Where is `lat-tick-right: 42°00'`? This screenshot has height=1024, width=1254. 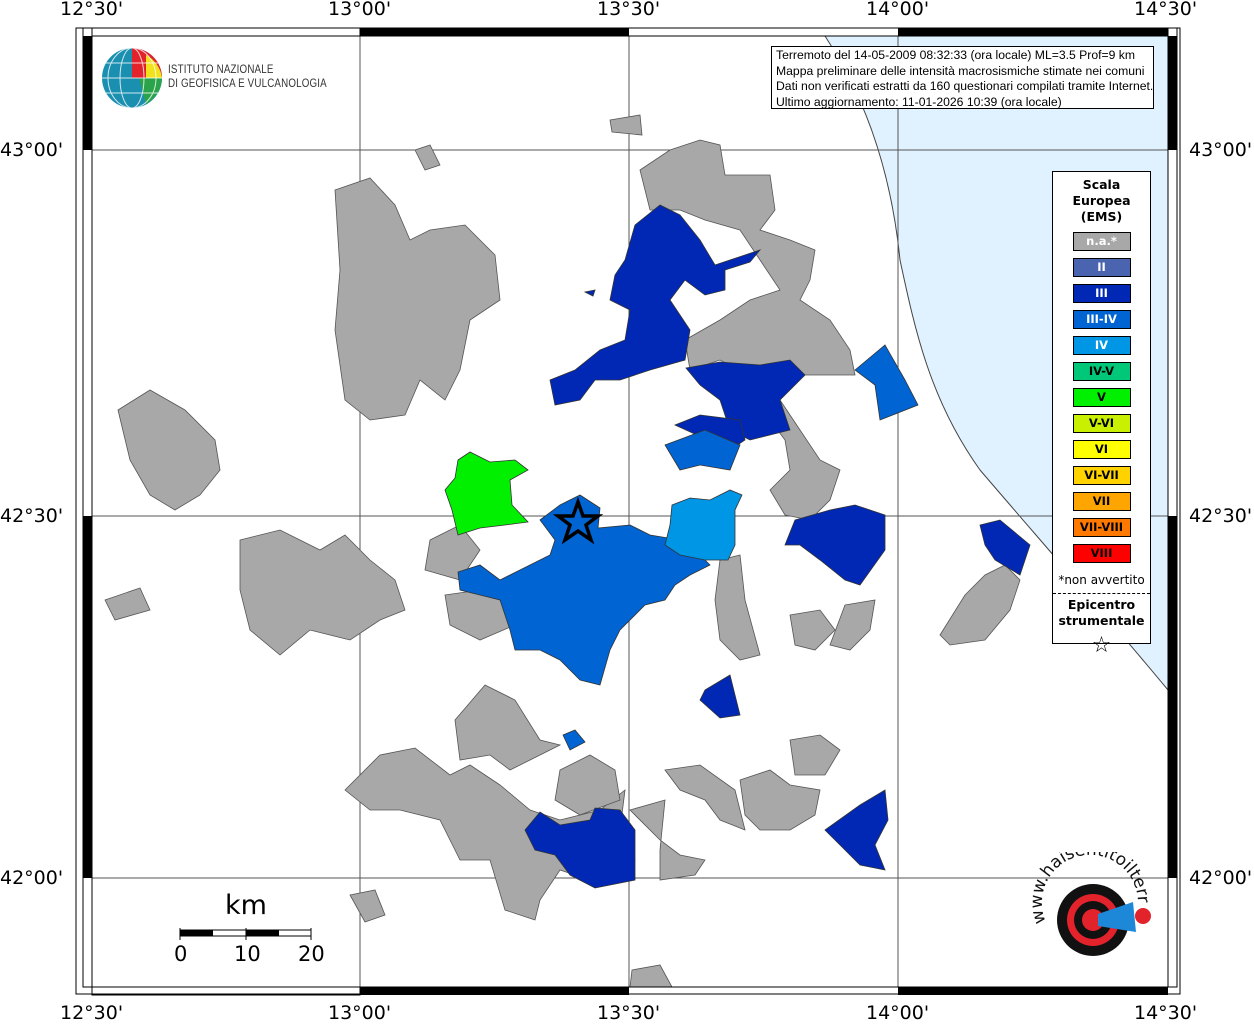 lat-tick-right: 42°00' is located at coordinates (1221, 878).